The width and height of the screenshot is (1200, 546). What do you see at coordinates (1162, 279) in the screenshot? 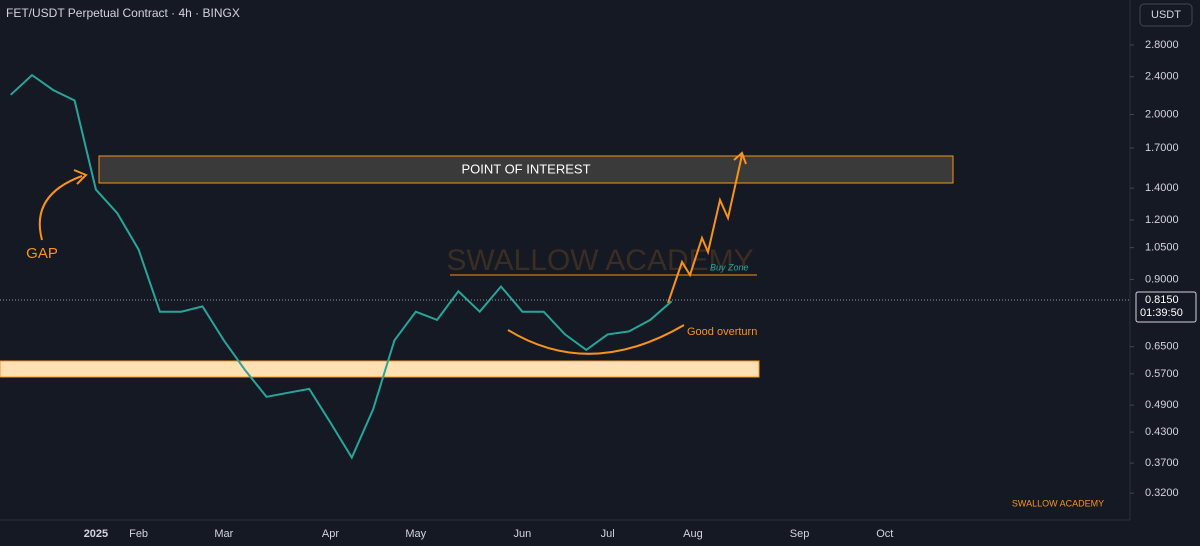
I see `y-tick-label: 0.9000` at bounding box center [1162, 279].